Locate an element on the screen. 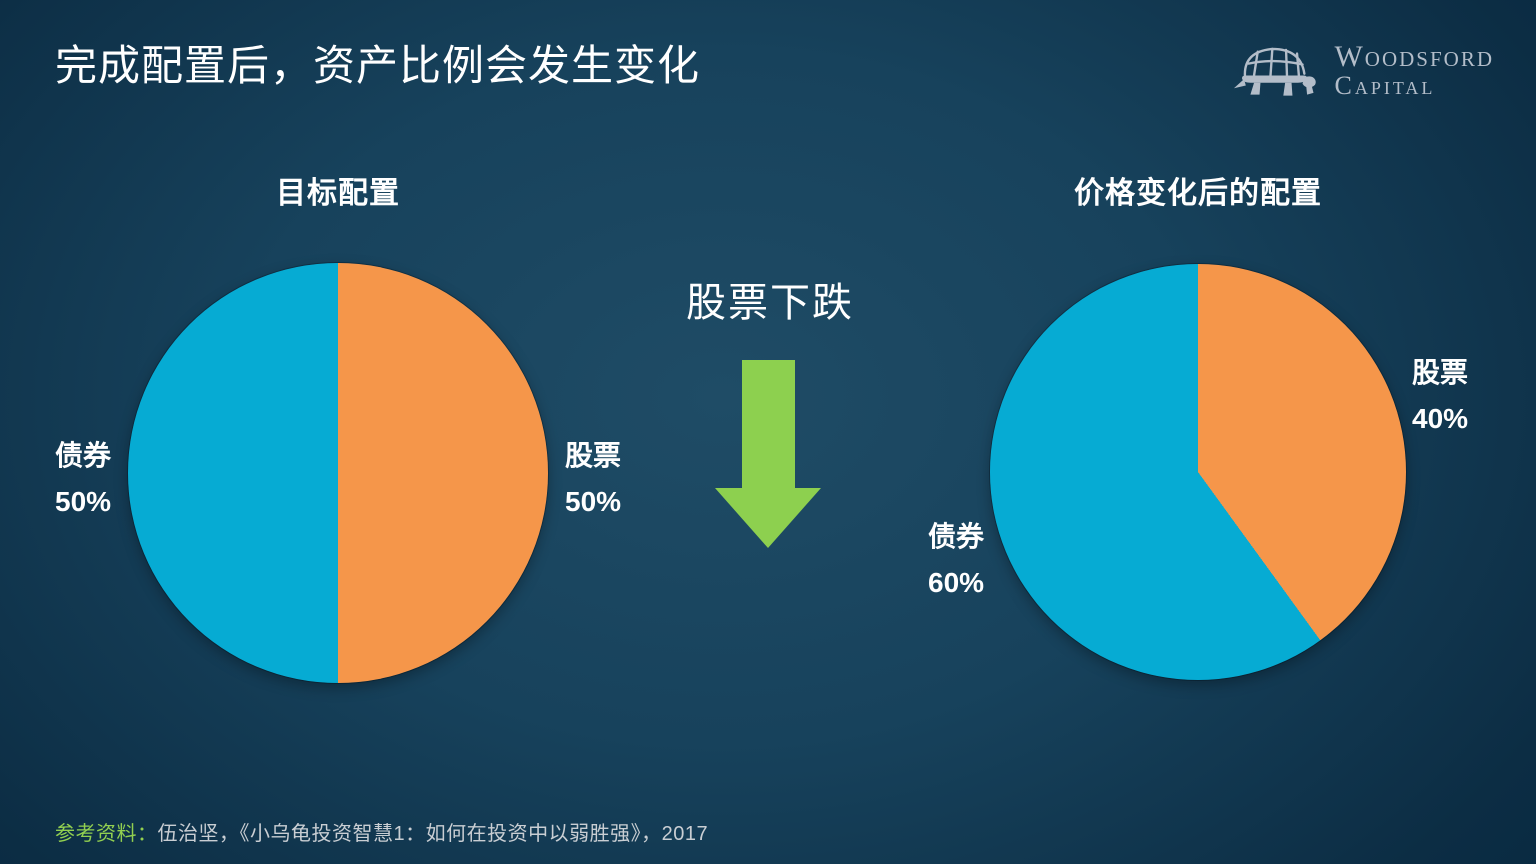 The width and height of the screenshot is (1536, 864). page-title: 完成配置后，资产比例会发生变化 is located at coordinates (378, 65).